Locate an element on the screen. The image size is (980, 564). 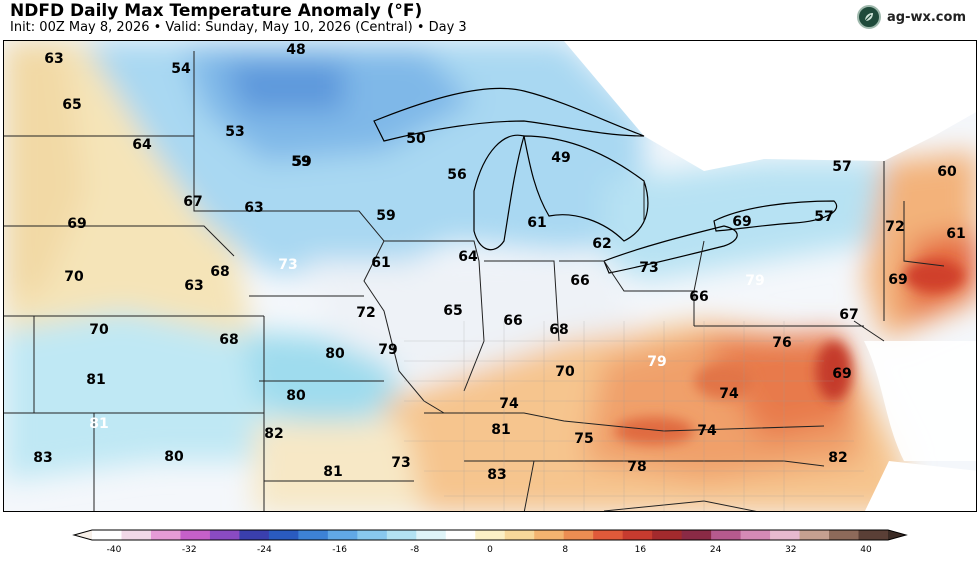
colorbar-tick-label: -32 is located at coordinates (189, 550).